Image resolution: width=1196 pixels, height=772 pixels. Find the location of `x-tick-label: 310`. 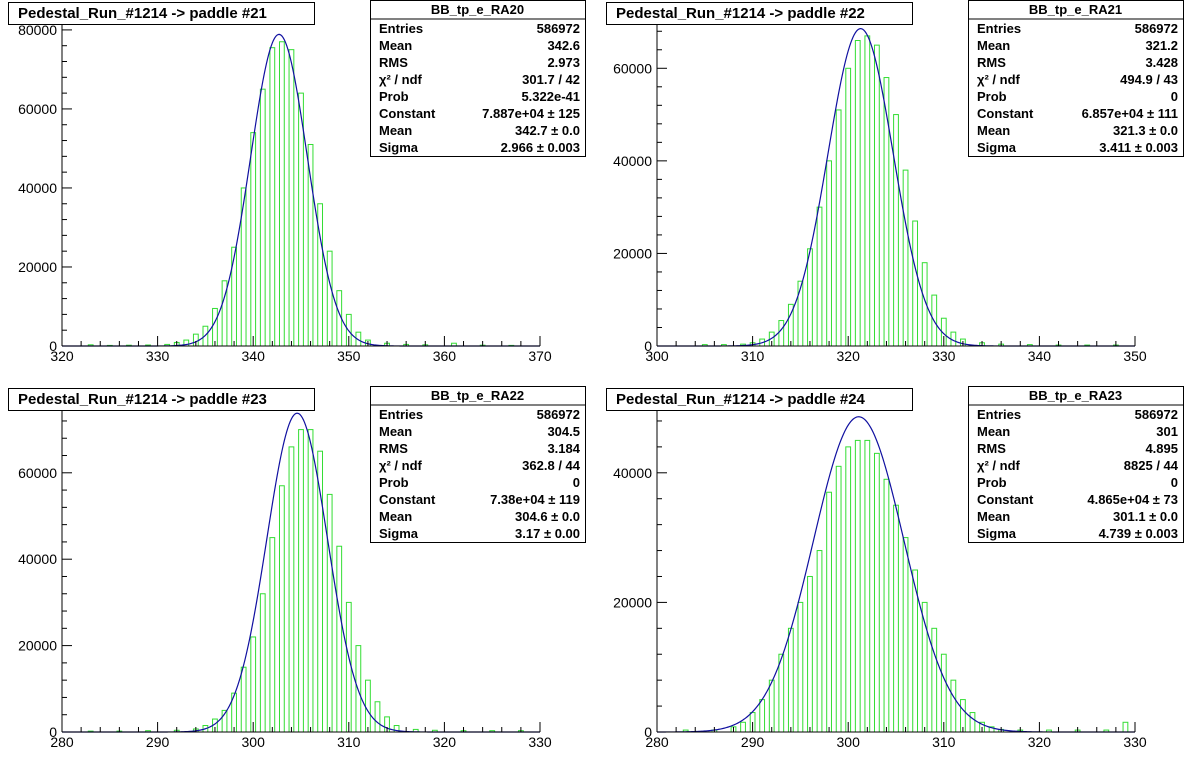

x-tick-label: 310 is located at coordinates (944, 742).